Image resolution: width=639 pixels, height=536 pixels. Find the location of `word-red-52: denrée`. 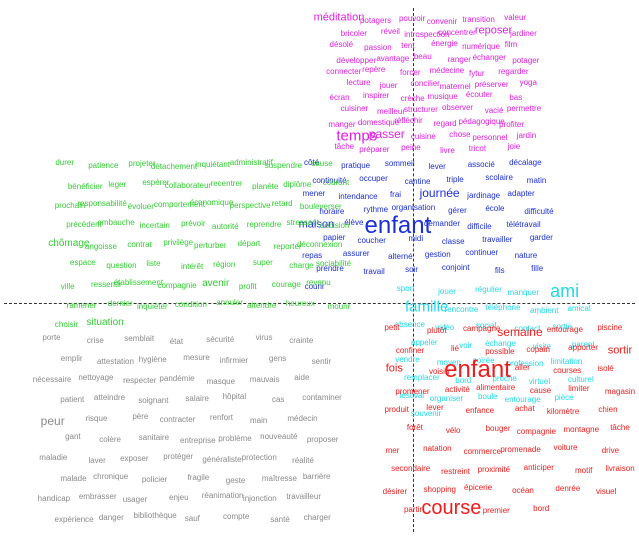

word-red-52: denrée is located at coordinates (568, 488).